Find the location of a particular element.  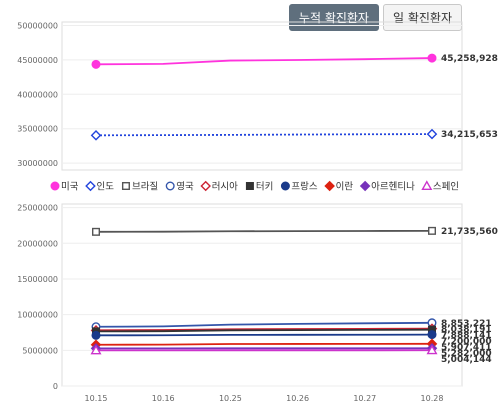

legend-item: 미국 is located at coordinates (64, 187).